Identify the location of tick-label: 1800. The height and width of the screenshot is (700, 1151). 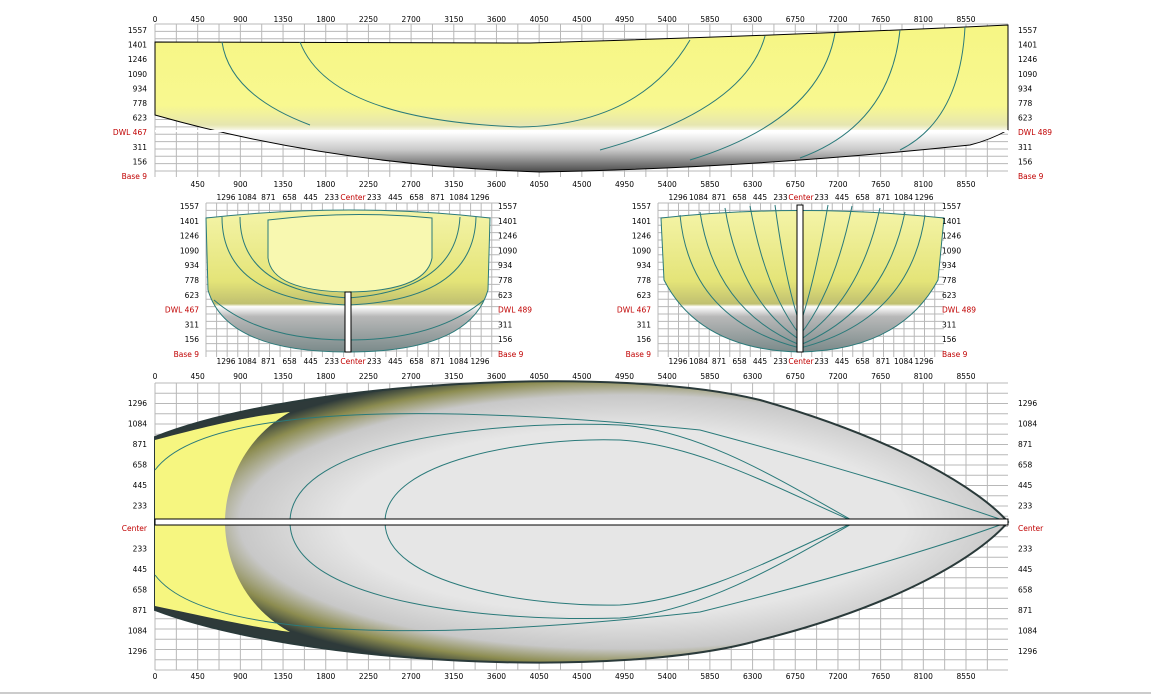
(325, 676).